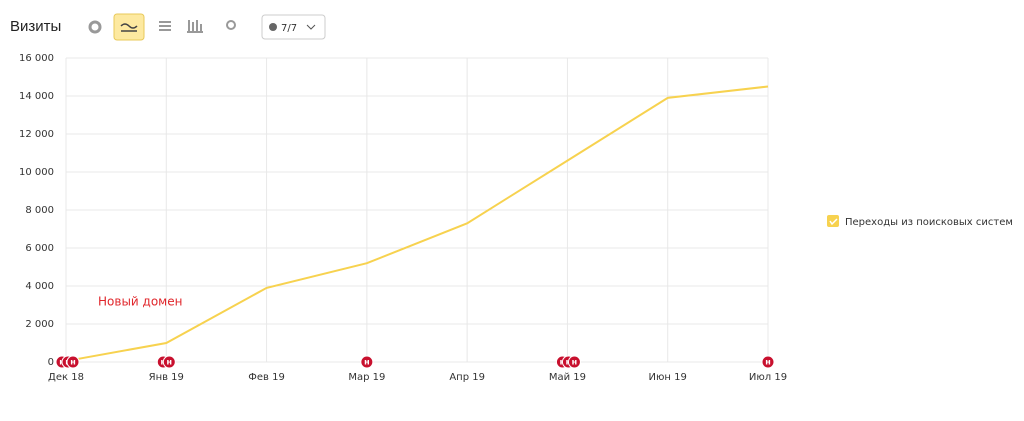 This screenshot has height=421, width=1024. I want to click on y-tick-label: 4 000, so click(39, 286).